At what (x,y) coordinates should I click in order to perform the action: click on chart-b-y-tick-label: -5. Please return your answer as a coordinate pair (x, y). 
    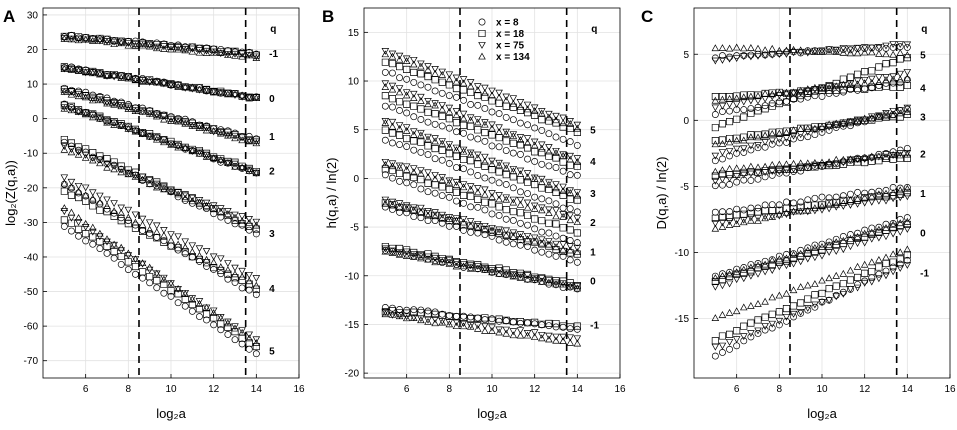
    Looking at the image, I should click on (354, 228).